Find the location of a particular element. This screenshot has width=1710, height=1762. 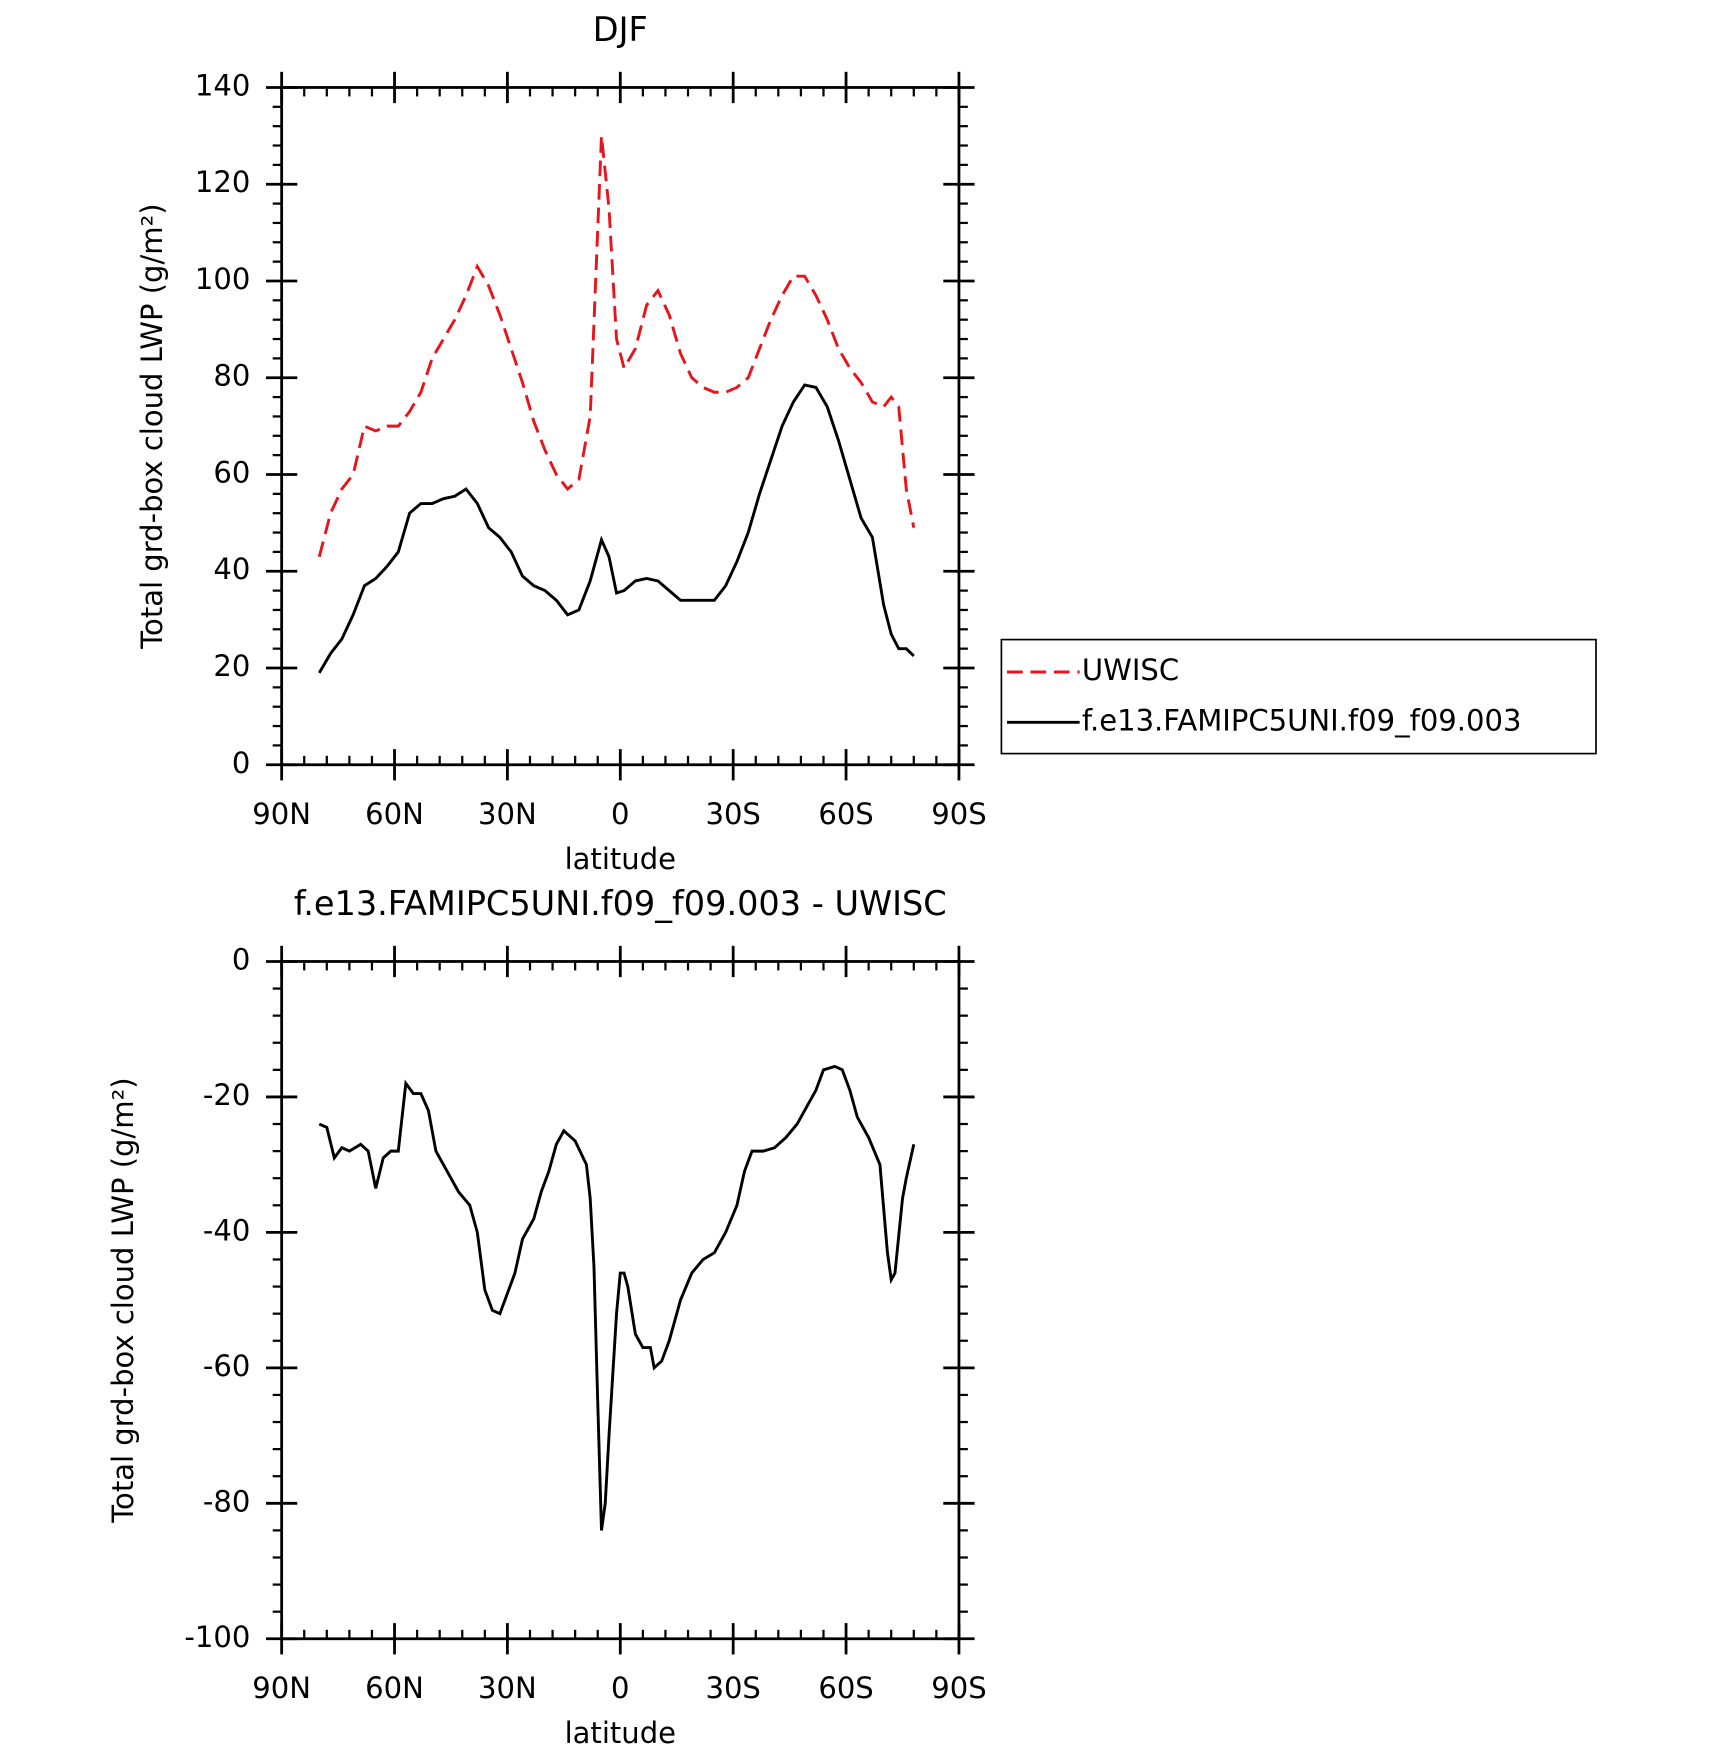

legend: UWISC f.e13.FAMIPC5UNI.f09_f09.003 is located at coordinates (1298, 696).